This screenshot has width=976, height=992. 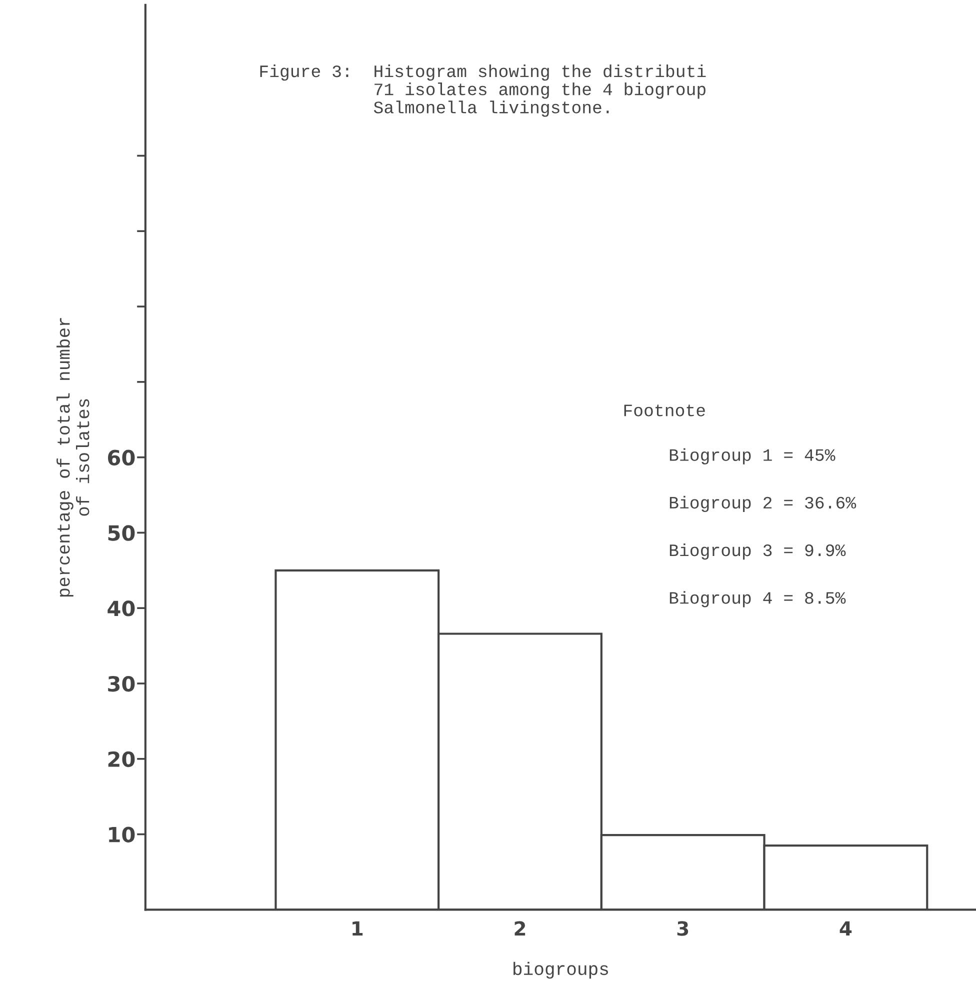 I want to click on y-axis-title: percentage of total number of isolates, so click(x=73, y=457).